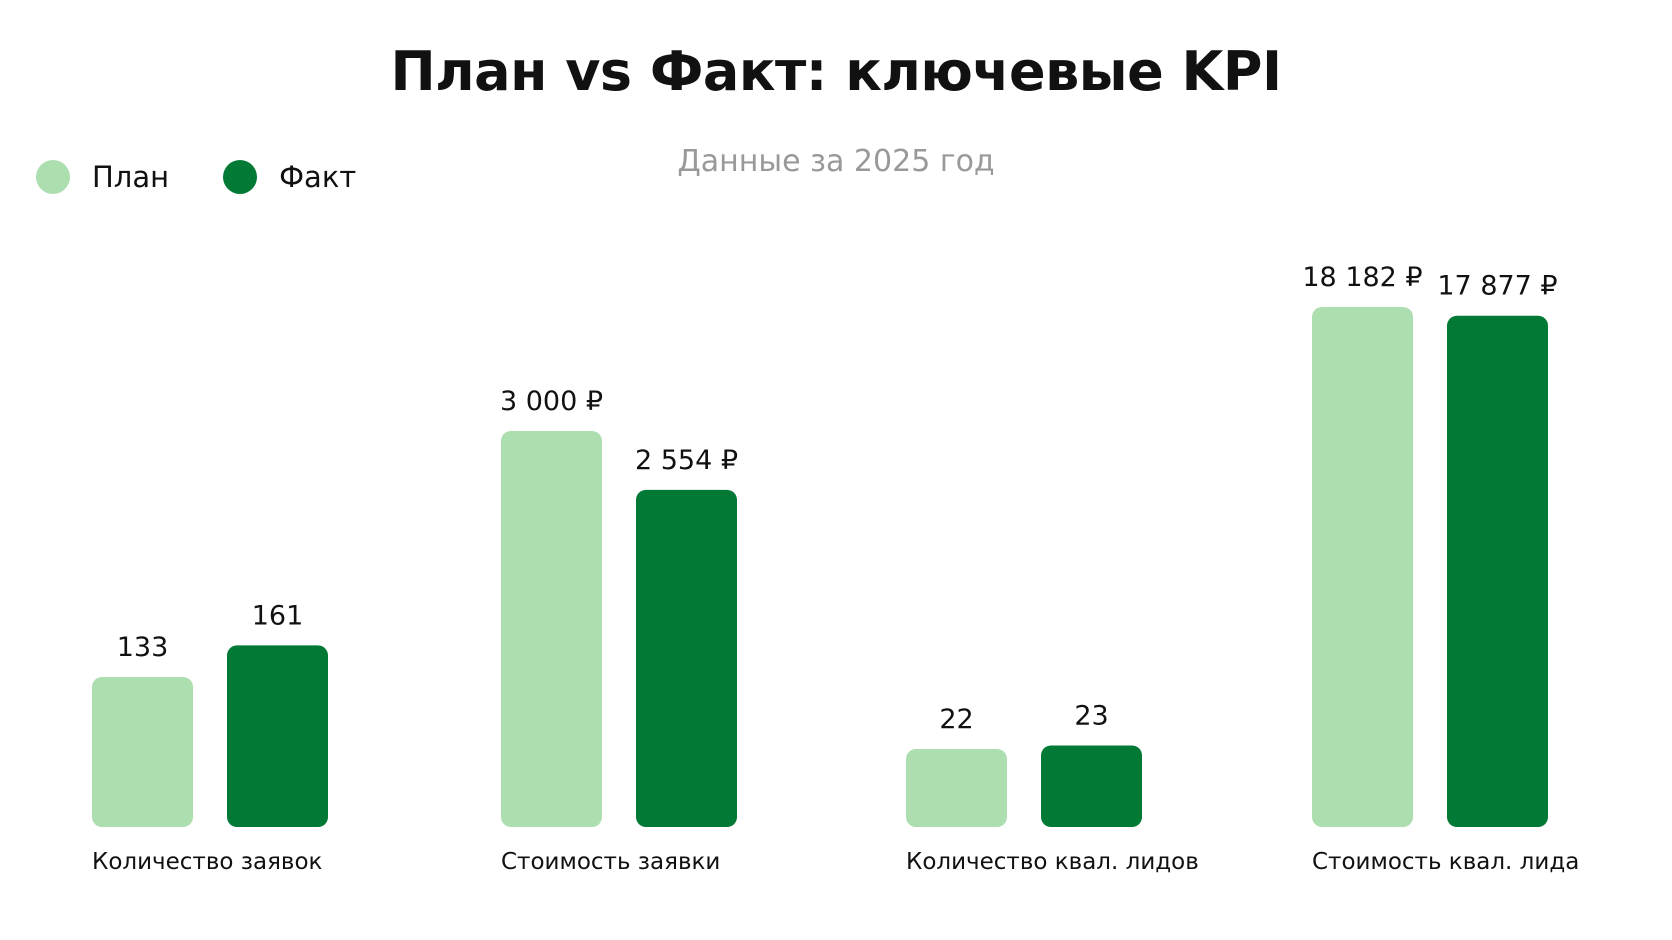 The height and width of the screenshot is (940, 1672). I want to click on category-label-2: Количество квал. лидов, so click(1052, 862).